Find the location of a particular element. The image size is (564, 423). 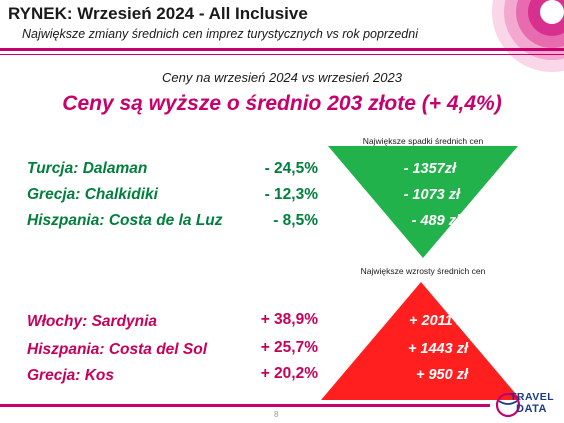

increase-amount-2: + 1443 zł is located at coordinates (437, 349).